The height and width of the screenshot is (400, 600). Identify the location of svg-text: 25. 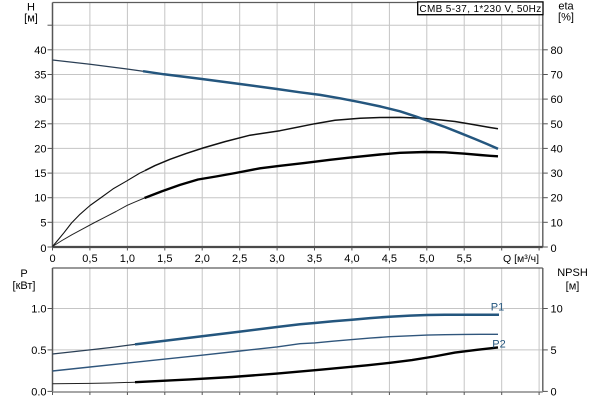
(40, 125).